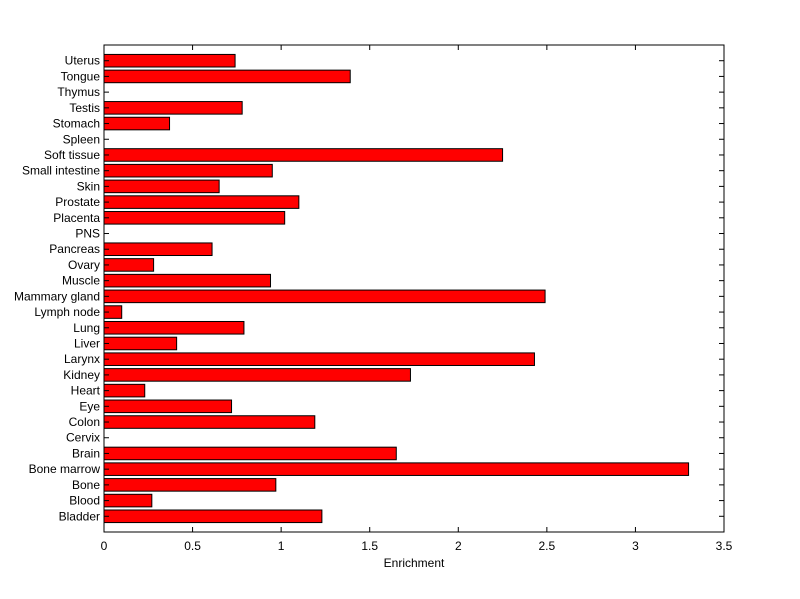 The image size is (800, 599). Describe the element at coordinates (192, 546) in the screenshot. I see `x-tick-label: 0.5` at that location.